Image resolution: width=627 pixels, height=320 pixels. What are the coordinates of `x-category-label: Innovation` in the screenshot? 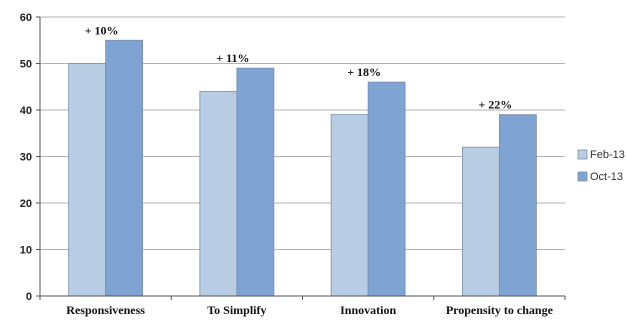 It's located at (368, 310).